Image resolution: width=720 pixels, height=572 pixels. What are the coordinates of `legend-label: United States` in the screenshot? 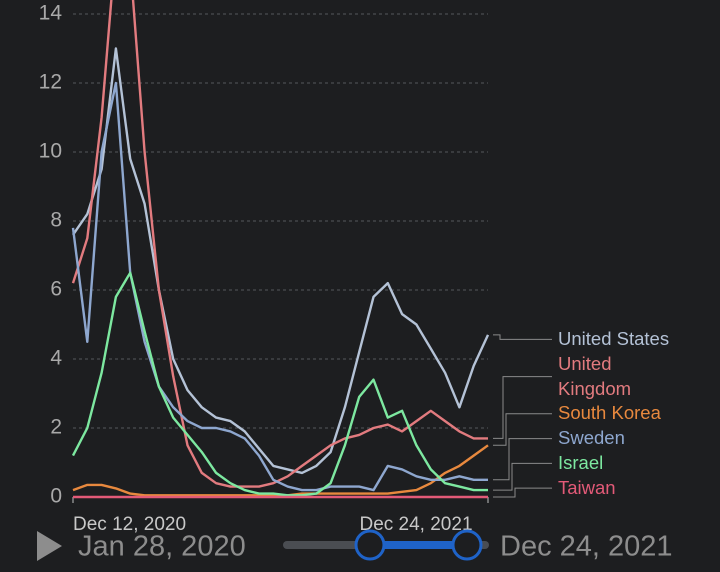 It's located at (614, 338).